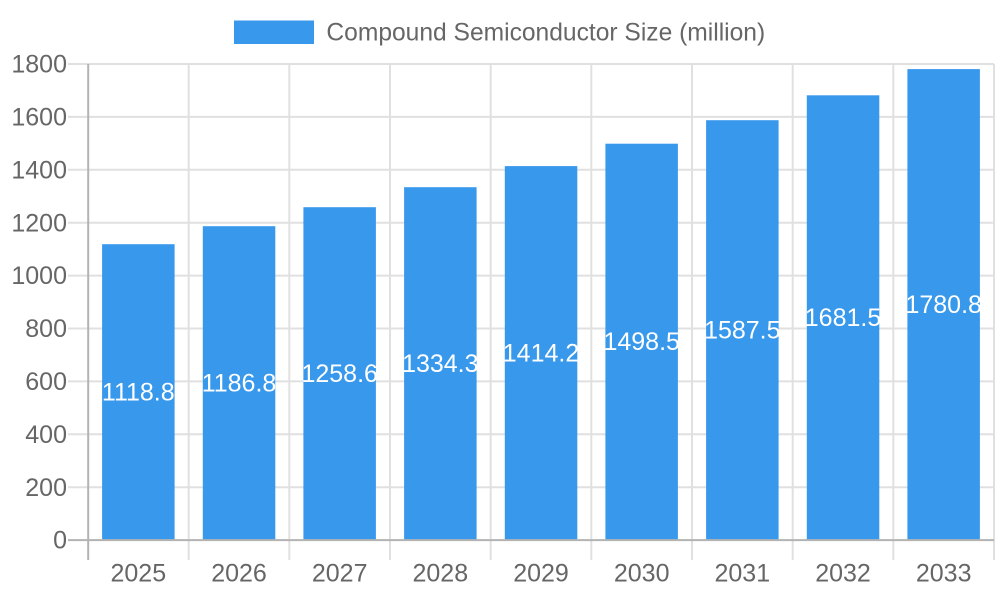 The width and height of the screenshot is (1000, 600). Describe the element at coordinates (843, 574) in the screenshot. I see `svg-text: 2032` at that location.